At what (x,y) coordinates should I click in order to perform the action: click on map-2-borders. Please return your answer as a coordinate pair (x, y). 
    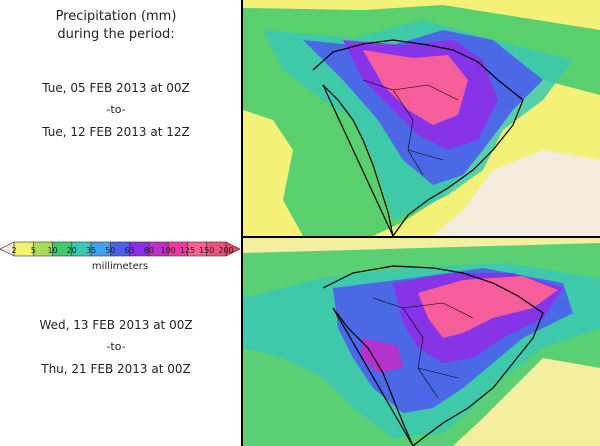
    Looking at the image, I should click on (423, 348).